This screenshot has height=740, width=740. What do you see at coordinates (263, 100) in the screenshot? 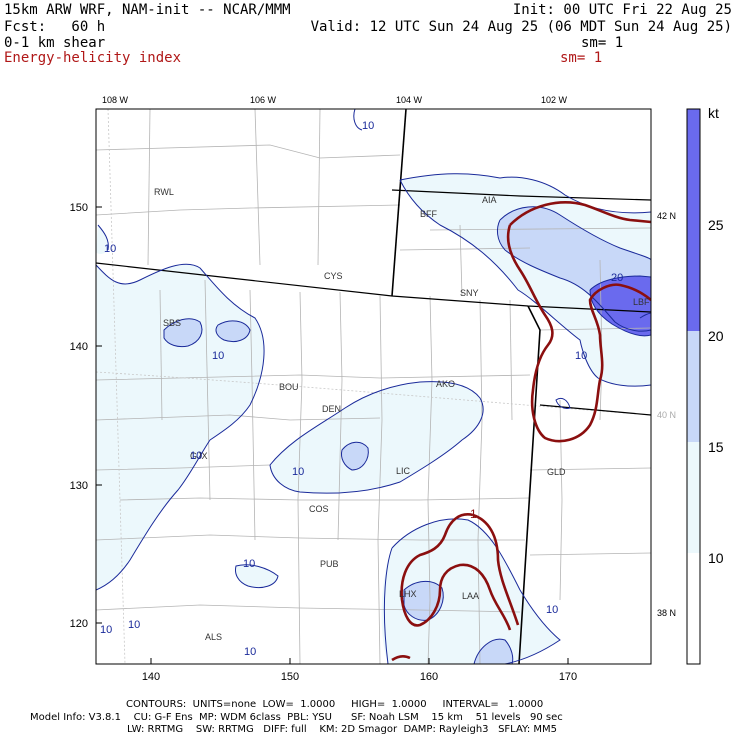
I see `lon-label: 106 W` at bounding box center [263, 100].